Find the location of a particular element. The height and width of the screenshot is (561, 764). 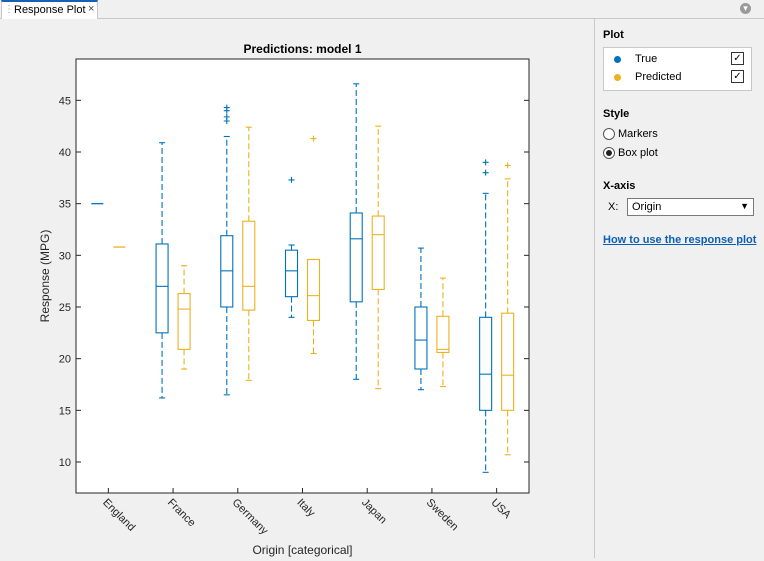

tab-title: Response Plot is located at coordinates (50, 10).